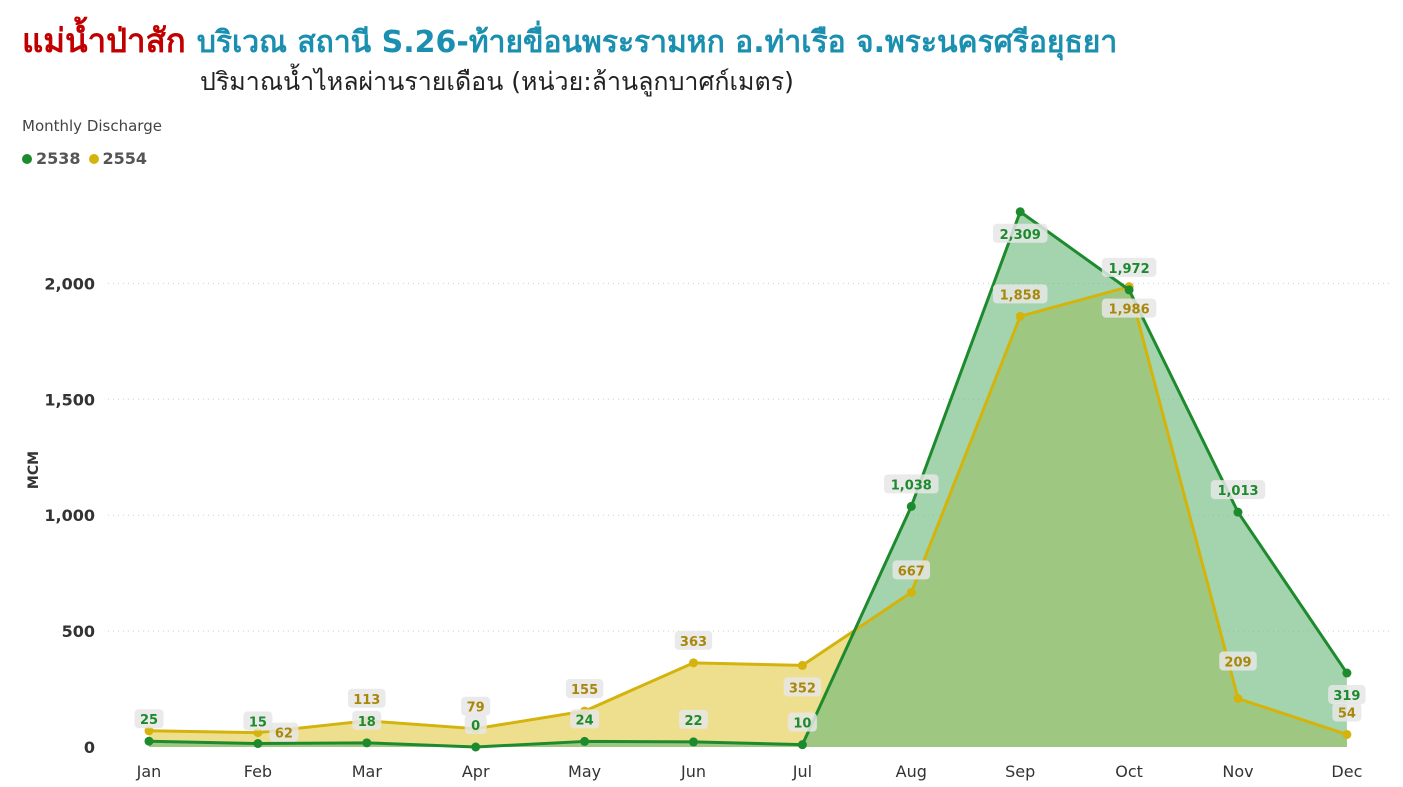  I want to click on x-tick-label-jul: Jul, so click(802, 771).